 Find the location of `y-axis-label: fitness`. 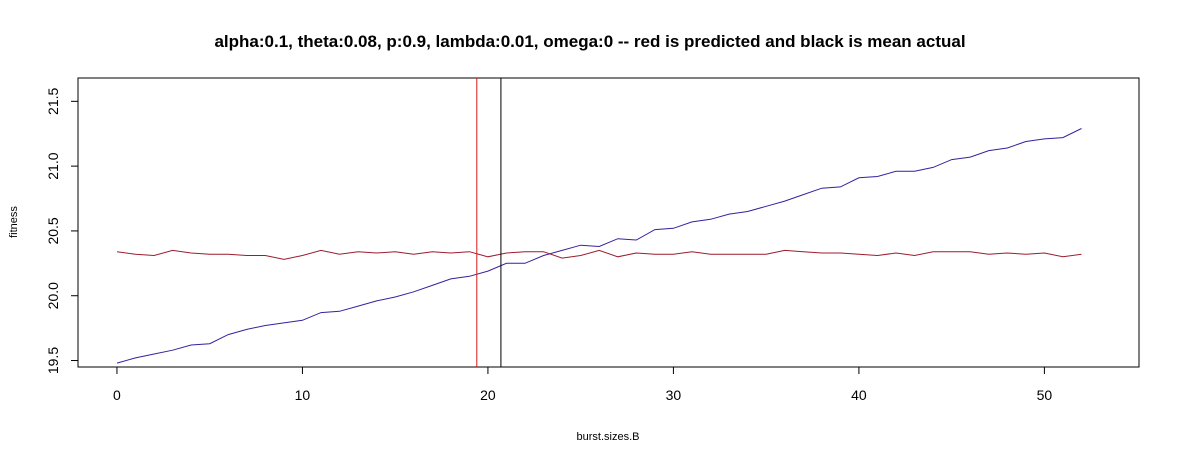

y-axis-label: fitness is located at coordinates (14, 222).